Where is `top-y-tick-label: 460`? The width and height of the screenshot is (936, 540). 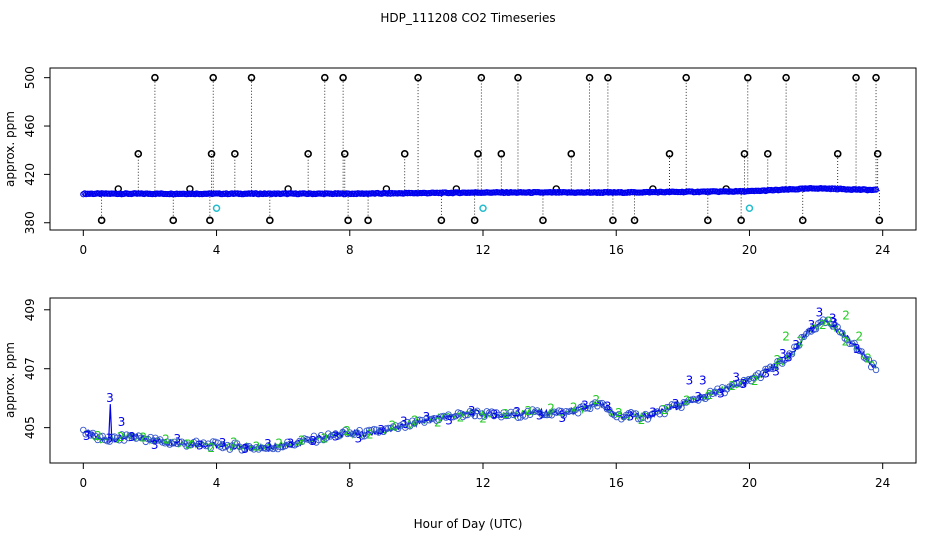
top-y-tick-label: 460 is located at coordinates (30, 126).